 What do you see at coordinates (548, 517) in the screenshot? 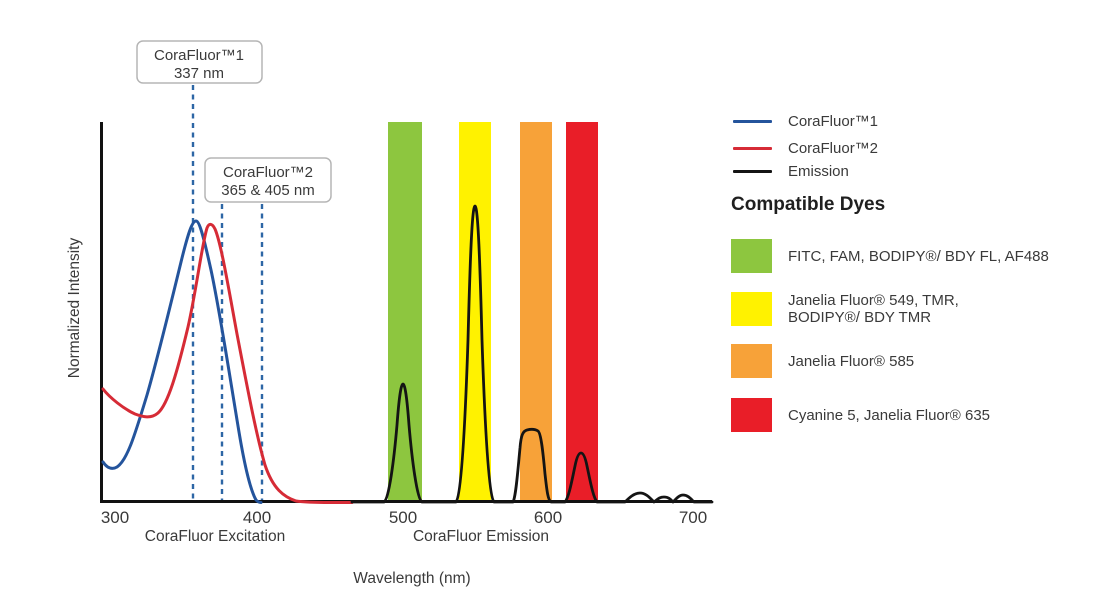
I see `x-tick-600: 600` at bounding box center [548, 517].